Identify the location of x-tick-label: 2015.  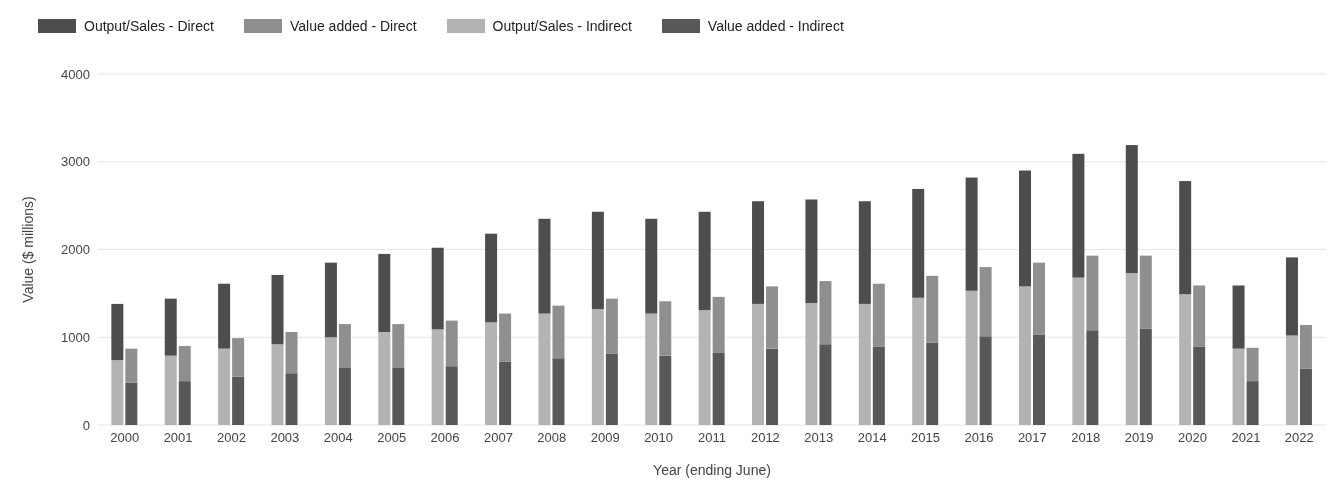
(926, 438).